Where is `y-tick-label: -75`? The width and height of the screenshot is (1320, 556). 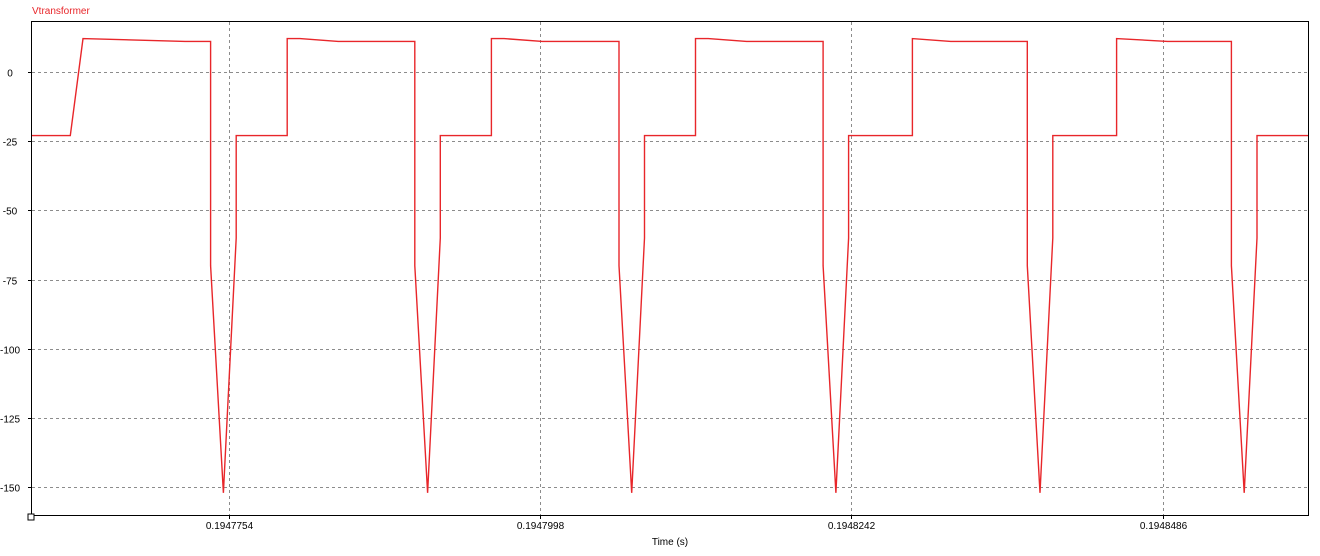 y-tick-label: -75 is located at coordinates (10, 282).